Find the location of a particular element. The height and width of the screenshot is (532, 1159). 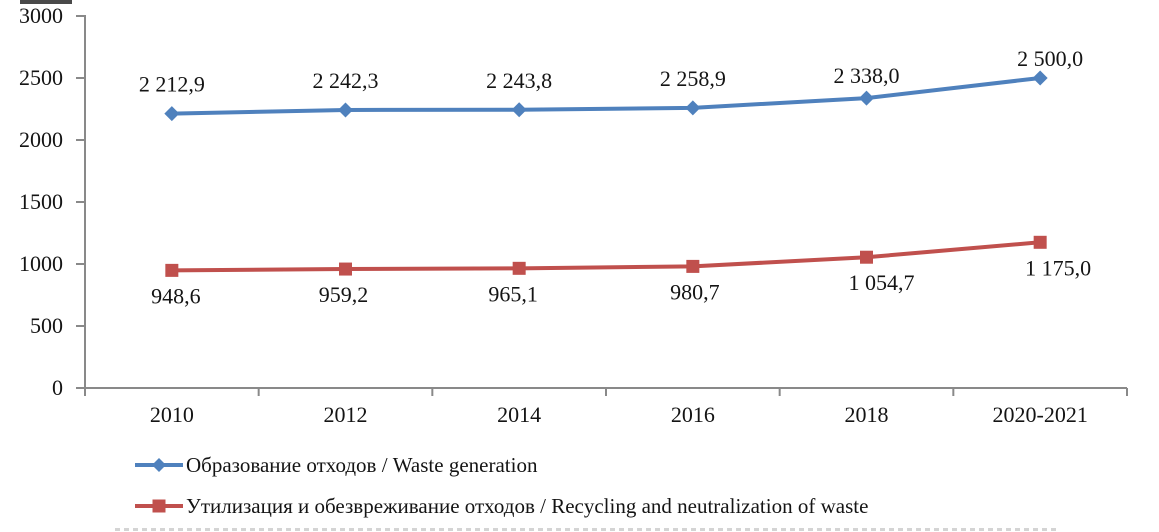

legend-marker-square is located at coordinates (159, 506).